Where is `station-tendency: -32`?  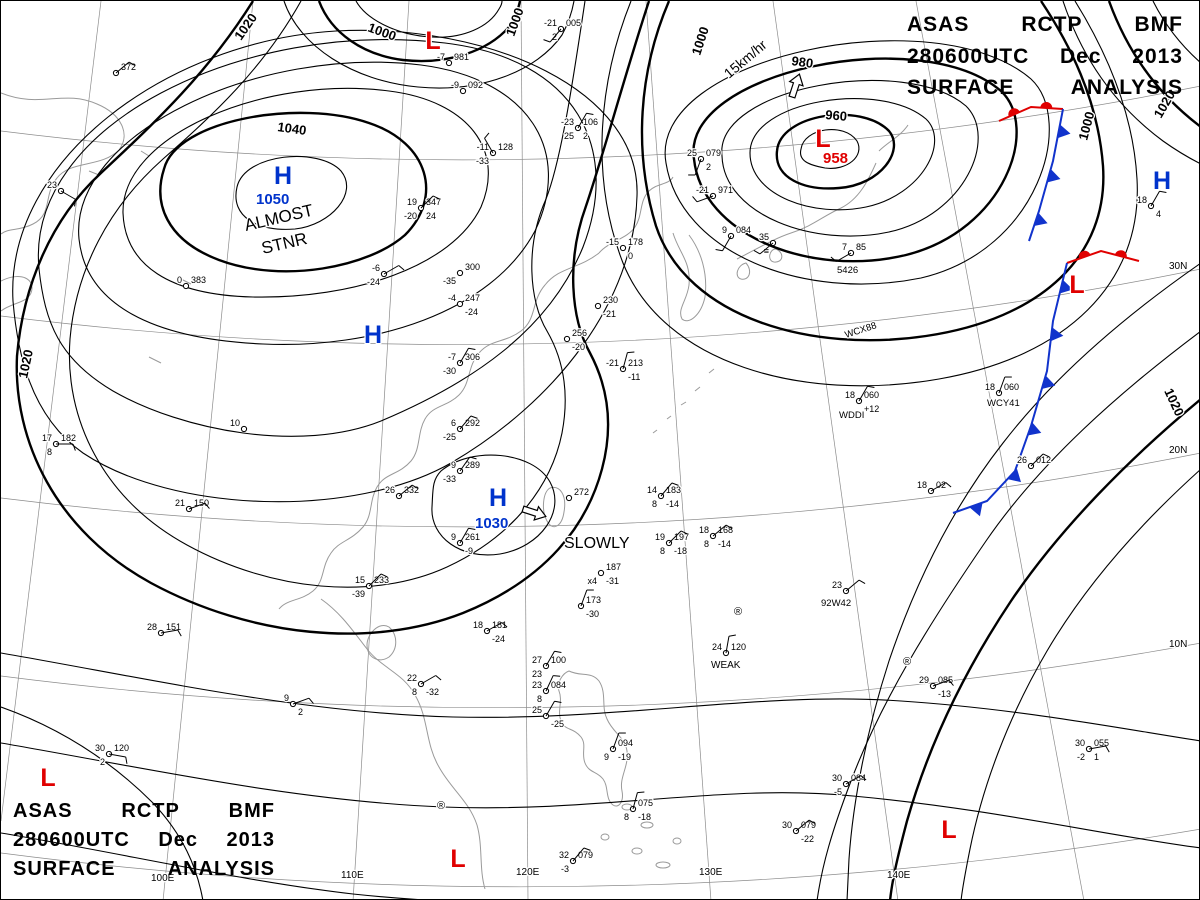
station-tendency: -32 is located at coordinates (432, 692).